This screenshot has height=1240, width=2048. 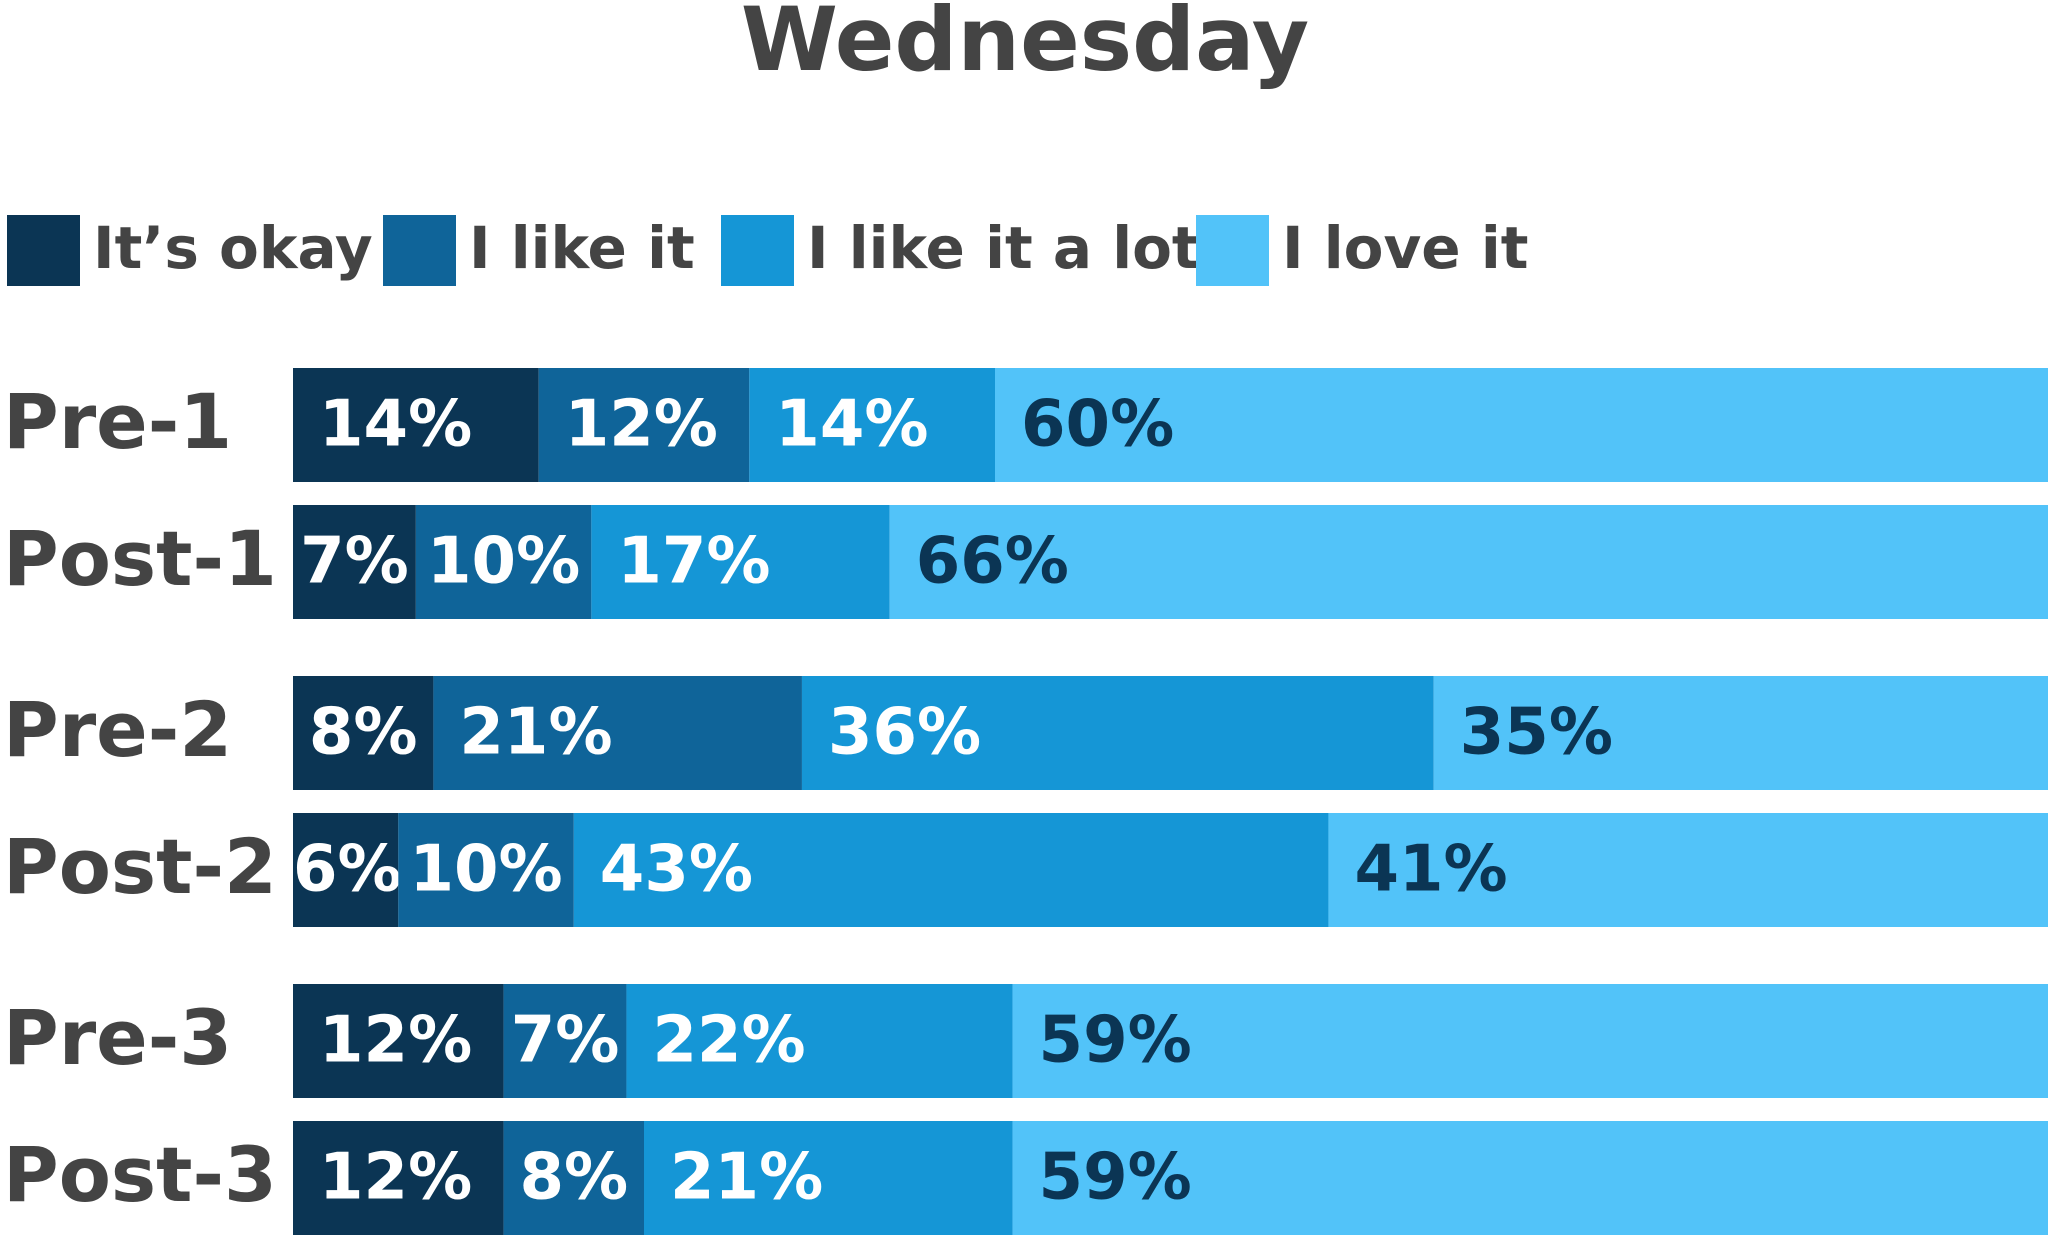 I want to click on data-label: 22%, so click(x=728, y=1041).